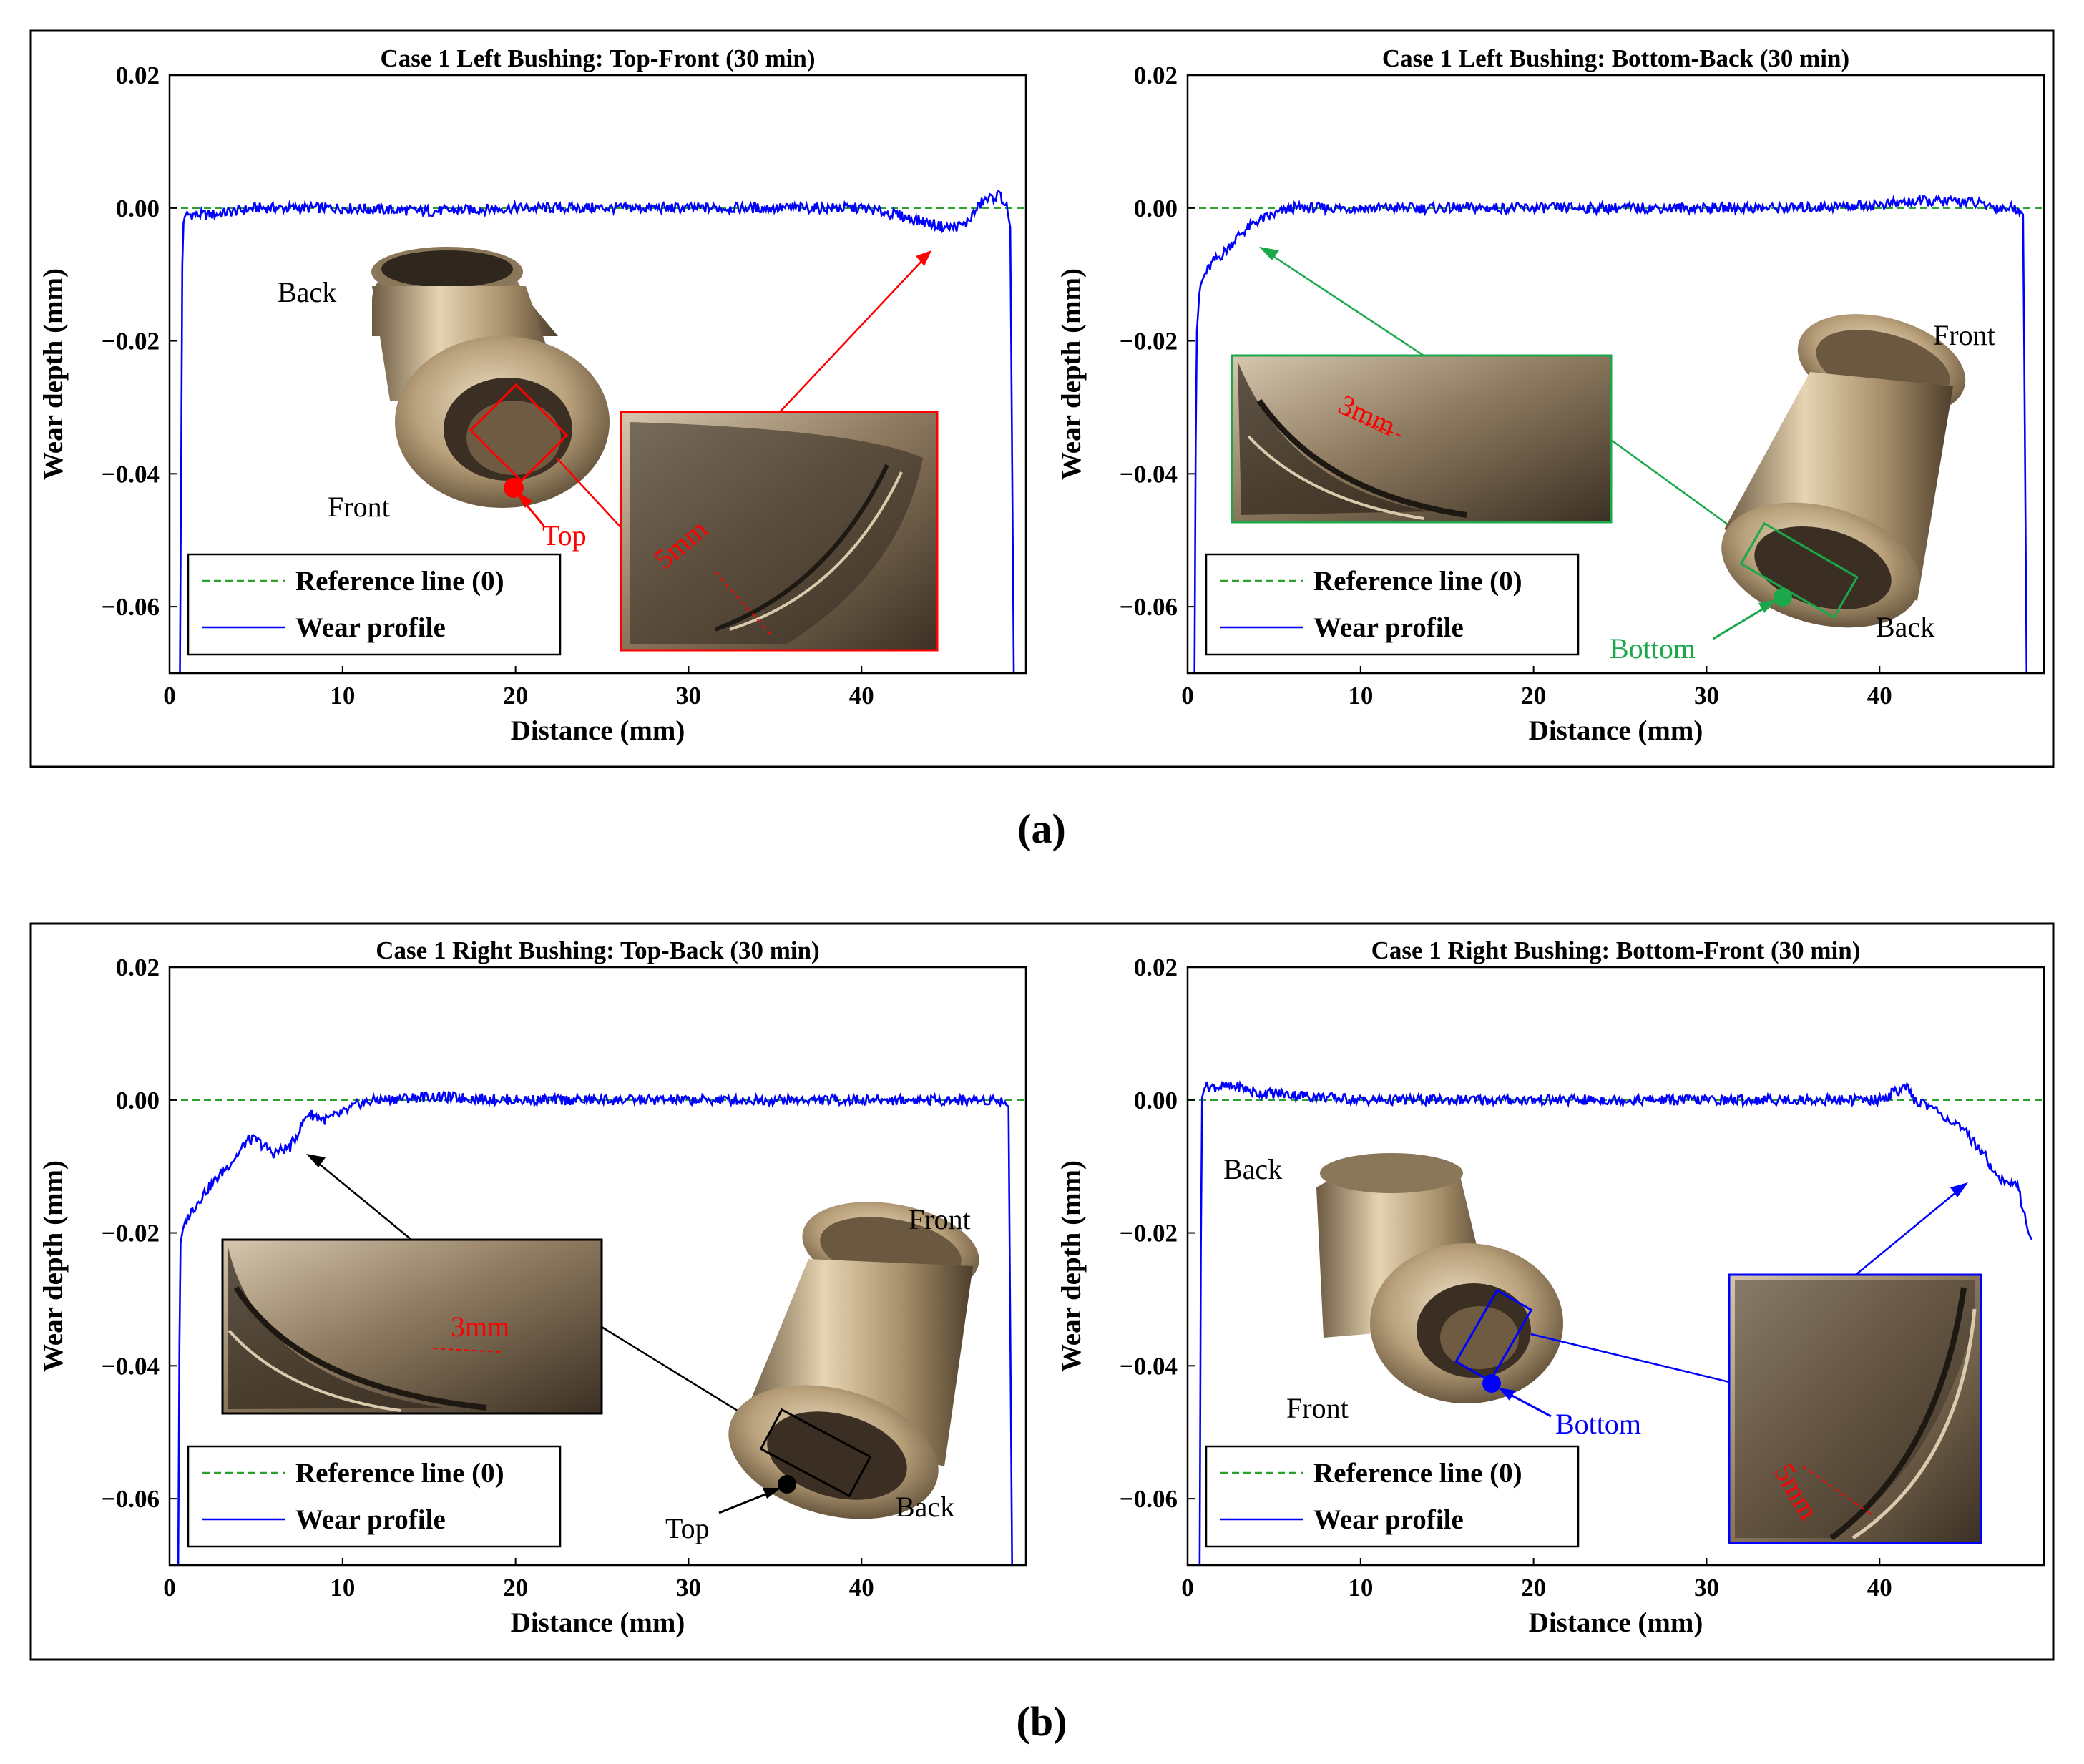  What do you see at coordinates (480, 1327) in the screenshot?
I see `scale-label: 3mm` at bounding box center [480, 1327].